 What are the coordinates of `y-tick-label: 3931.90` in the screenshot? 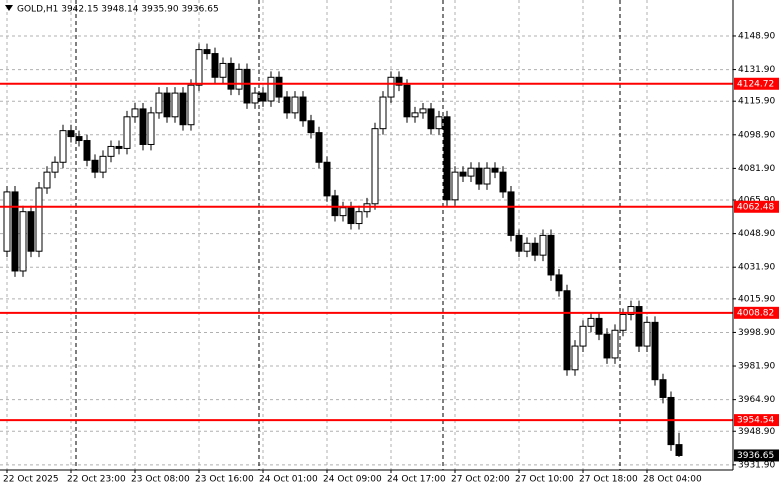 It's located at (756, 465).